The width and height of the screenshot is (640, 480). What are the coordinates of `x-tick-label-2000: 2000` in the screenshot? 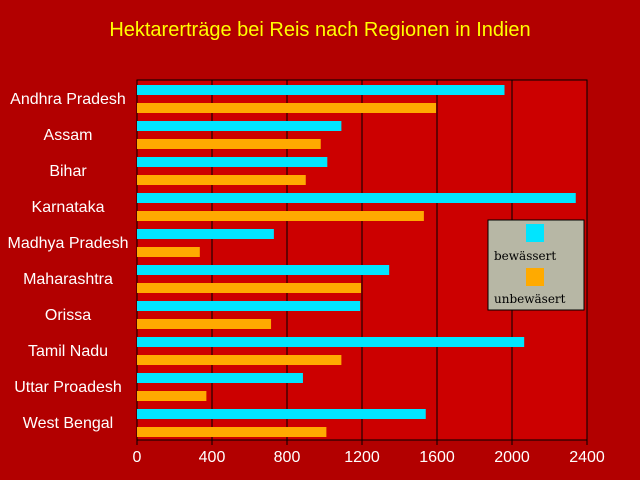 It's located at (512, 457).